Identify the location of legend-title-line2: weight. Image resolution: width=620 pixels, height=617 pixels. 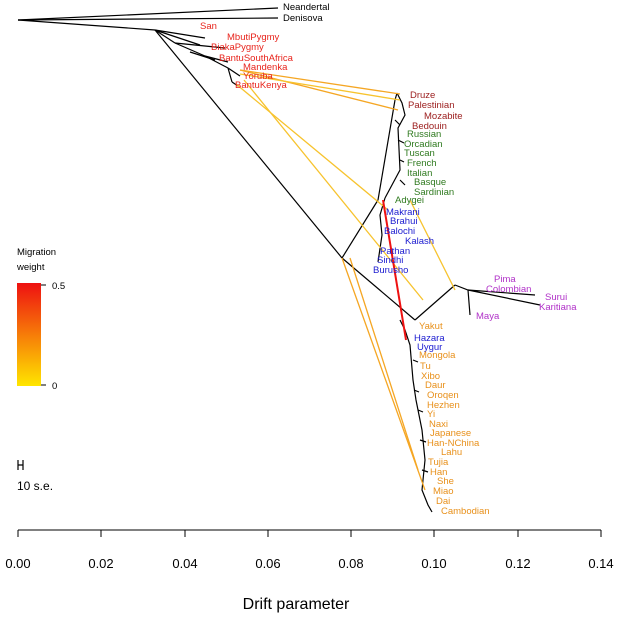
(30, 267).